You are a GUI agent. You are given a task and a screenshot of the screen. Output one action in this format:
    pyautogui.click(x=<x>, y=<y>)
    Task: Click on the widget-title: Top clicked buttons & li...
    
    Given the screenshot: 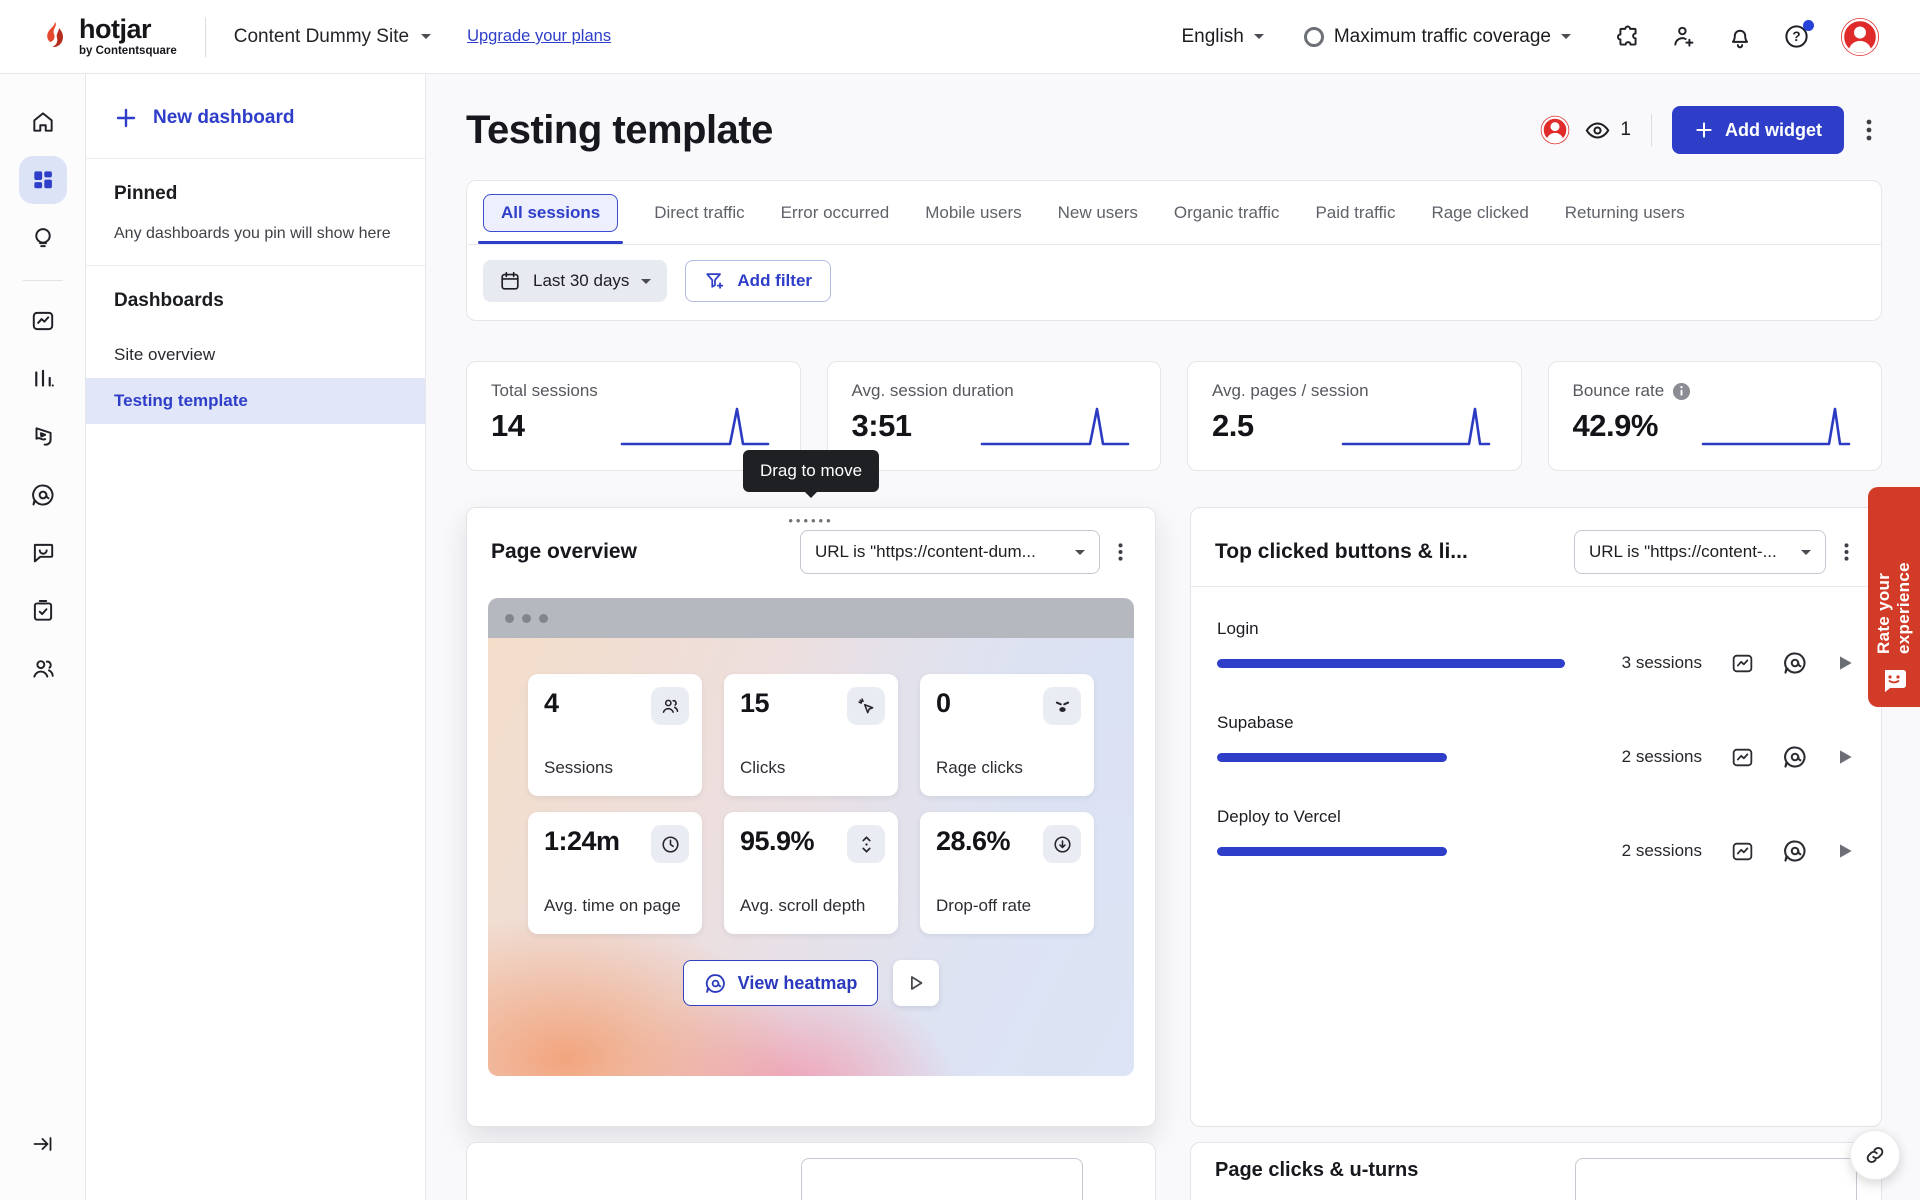 What is the action you would take?
    pyautogui.click(x=1341, y=551)
    